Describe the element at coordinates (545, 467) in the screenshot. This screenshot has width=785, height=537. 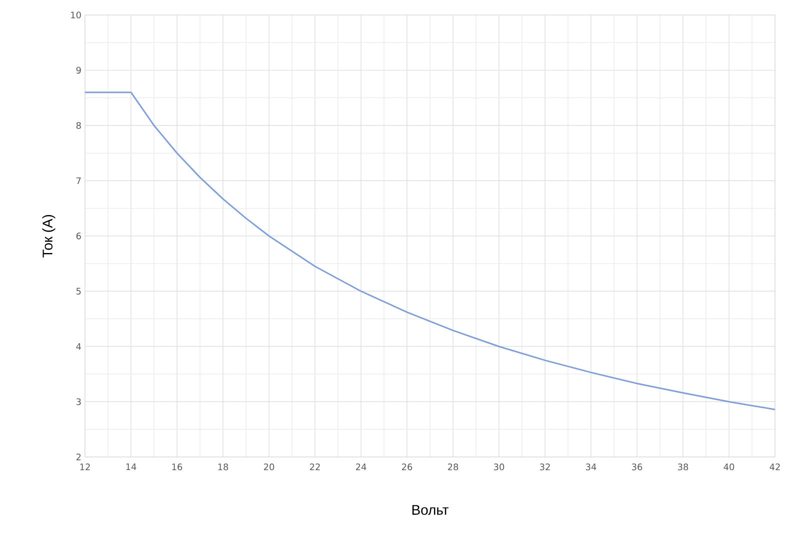
I see `x-tick-label: 32` at that location.